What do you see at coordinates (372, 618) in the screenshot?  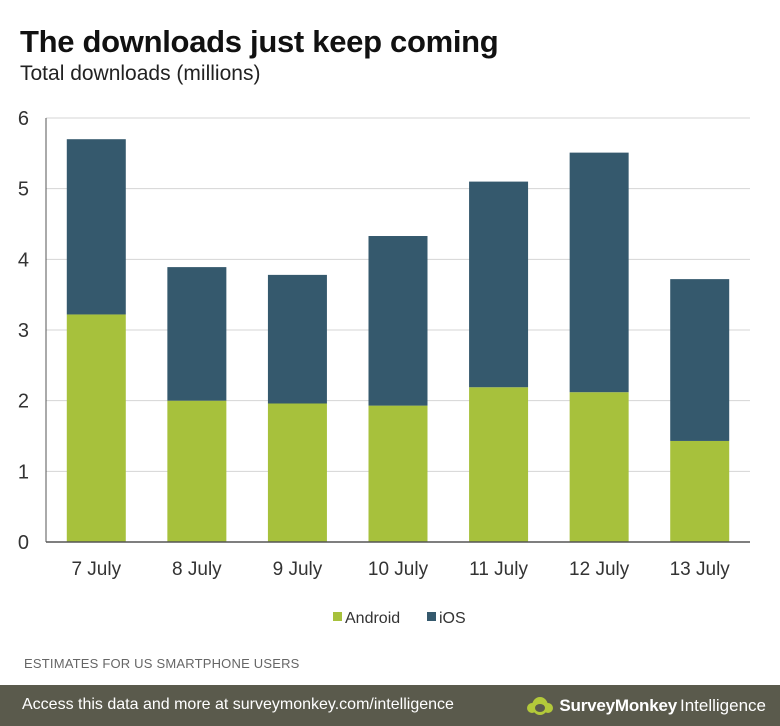 I see `legend-label-android: Android` at bounding box center [372, 618].